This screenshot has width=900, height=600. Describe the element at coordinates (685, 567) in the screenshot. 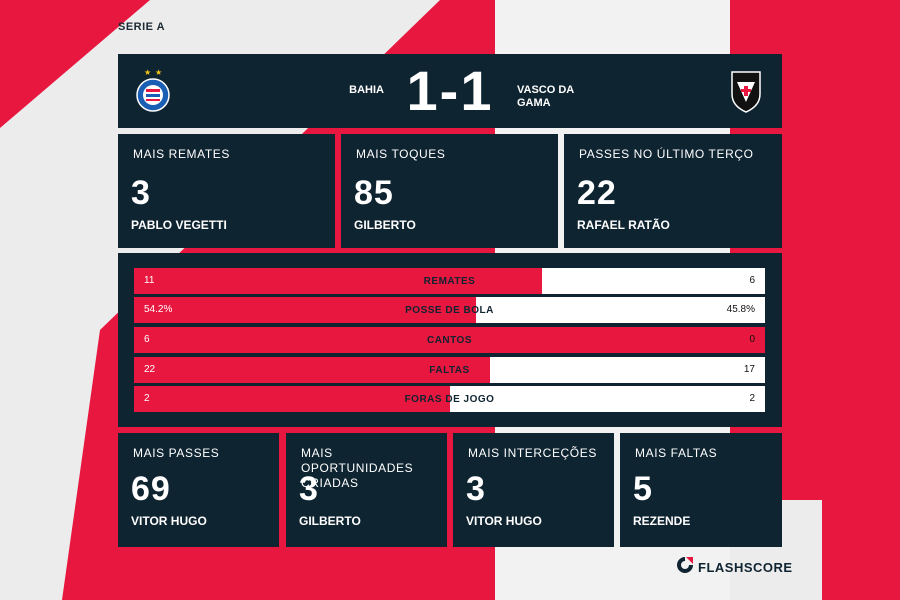

I see `flashscore-logo-icon` at that location.